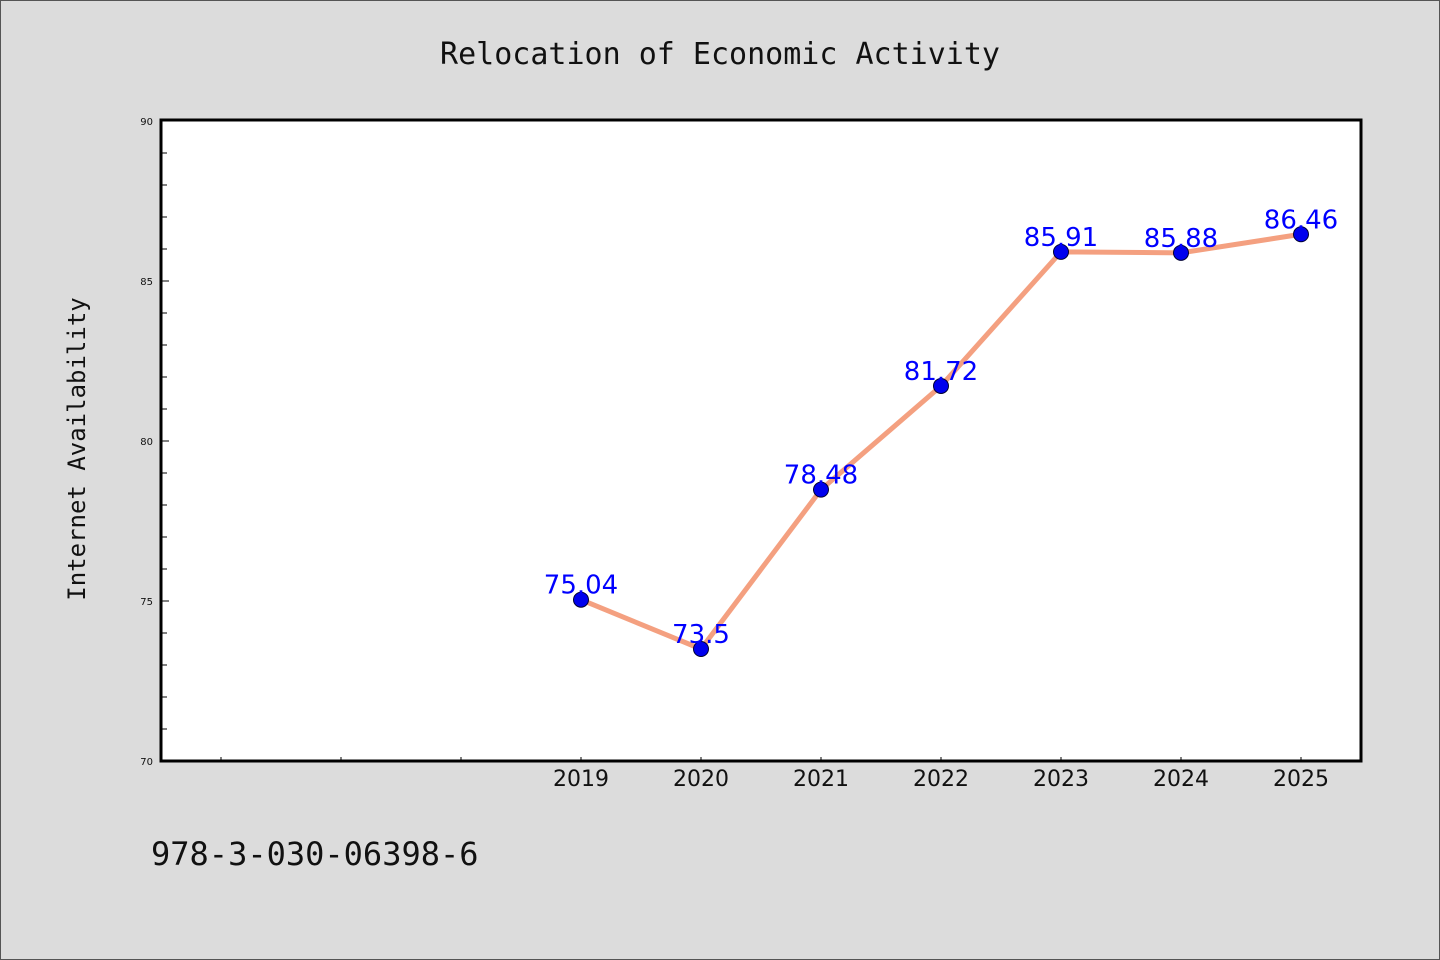  Describe the element at coordinates (720, 54) in the screenshot. I see `chart-title: Relocation of Economic Activity` at that location.